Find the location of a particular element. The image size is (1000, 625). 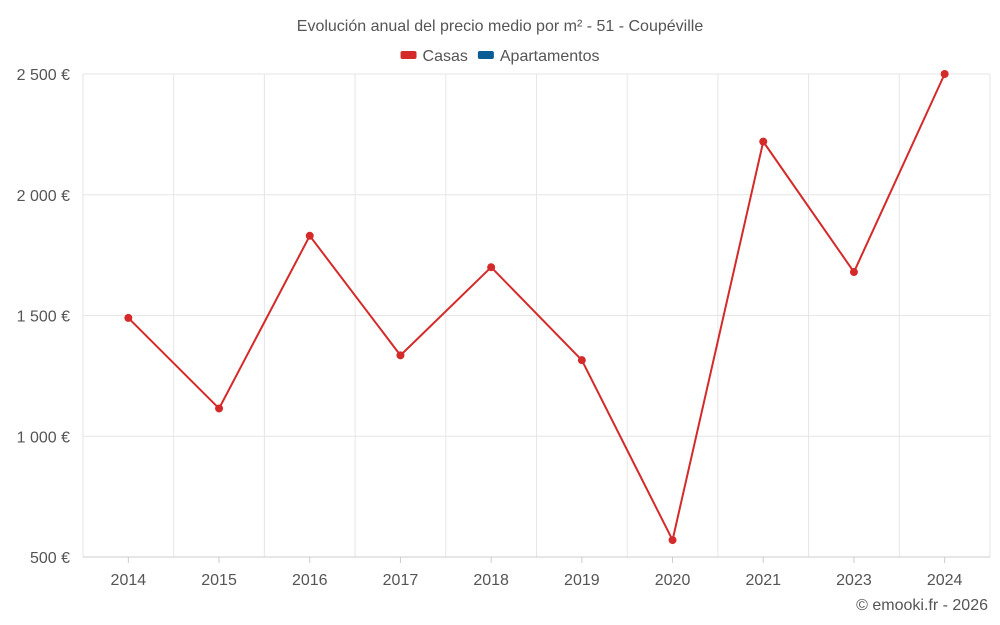

y-tick-label: 1 500 € is located at coordinates (43, 317).